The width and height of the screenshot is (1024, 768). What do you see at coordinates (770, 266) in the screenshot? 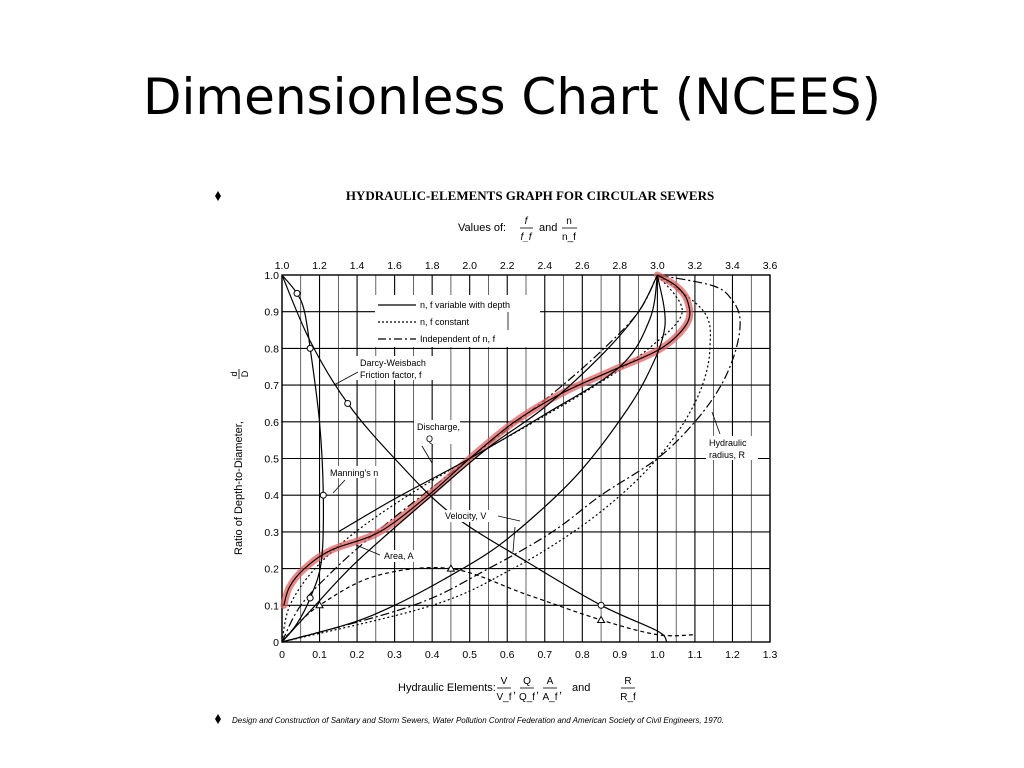
I see `top-tick-label: 3.6` at bounding box center [770, 266].